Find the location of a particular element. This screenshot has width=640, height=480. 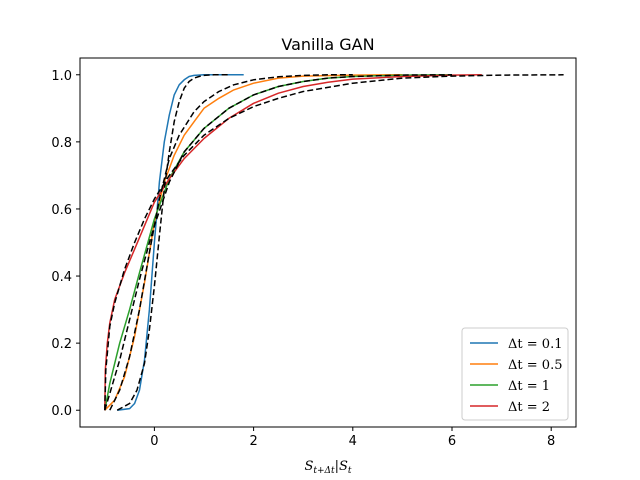

y-tick-label: 0.0 is located at coordinates (61, 411).